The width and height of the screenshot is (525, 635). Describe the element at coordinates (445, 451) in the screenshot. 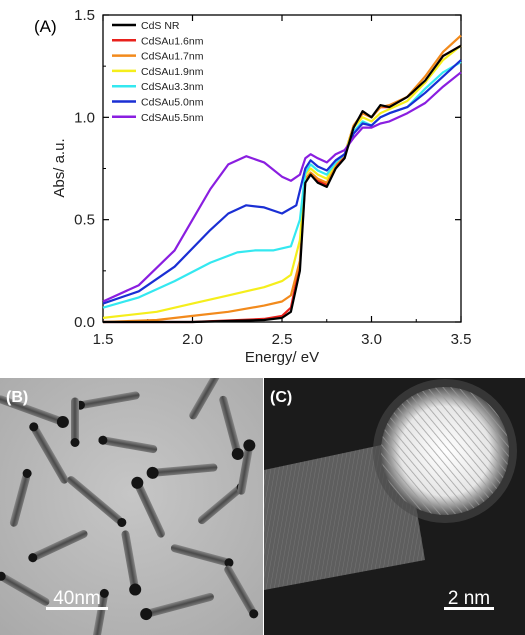

I see `au-tip-lattice` at that location.